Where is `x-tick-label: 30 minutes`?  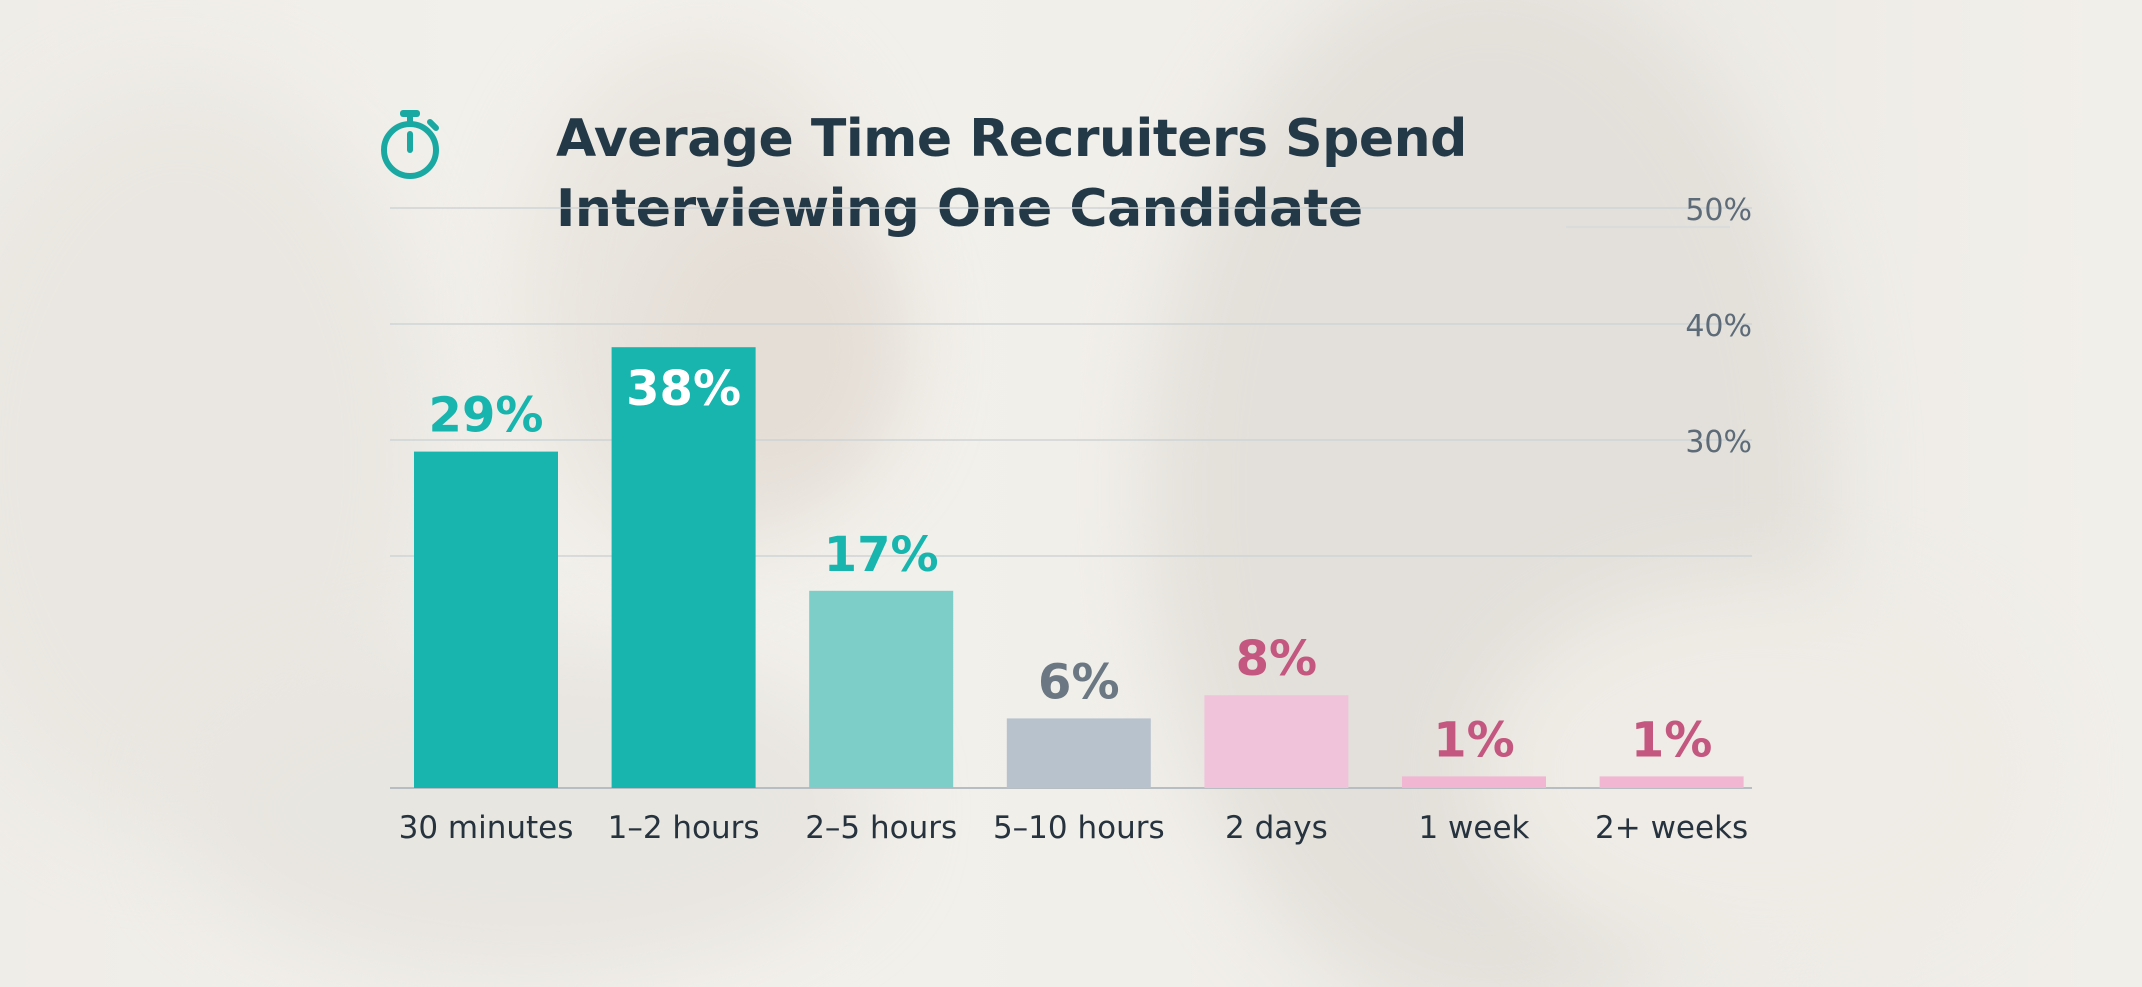
x-tick-label: 30 minutes is located at coordinates (486, 828).